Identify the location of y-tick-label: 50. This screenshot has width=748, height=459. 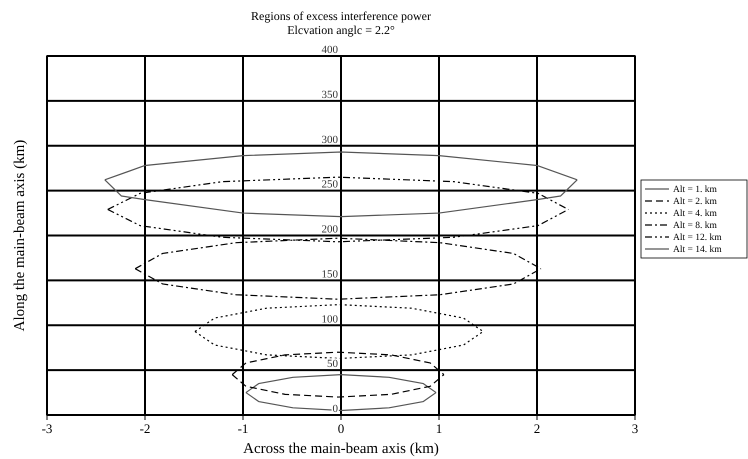
(332, 364).